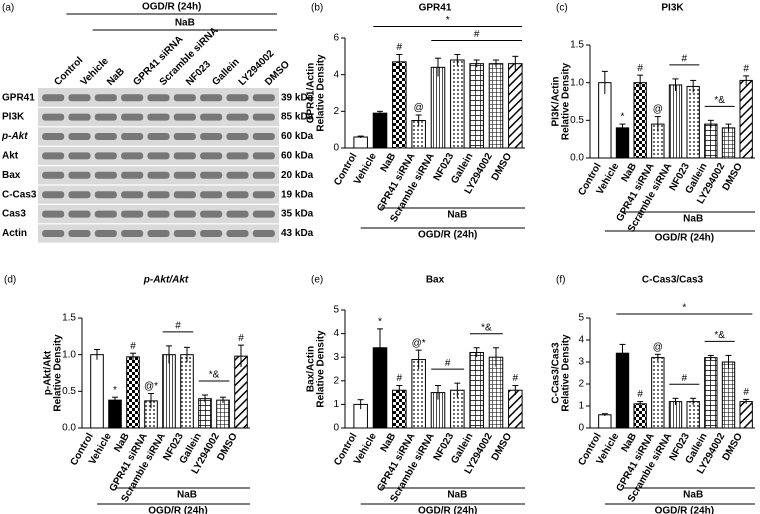 The image size is (760, 514). I want to click on bracket-label: *&, so click(719, 335).